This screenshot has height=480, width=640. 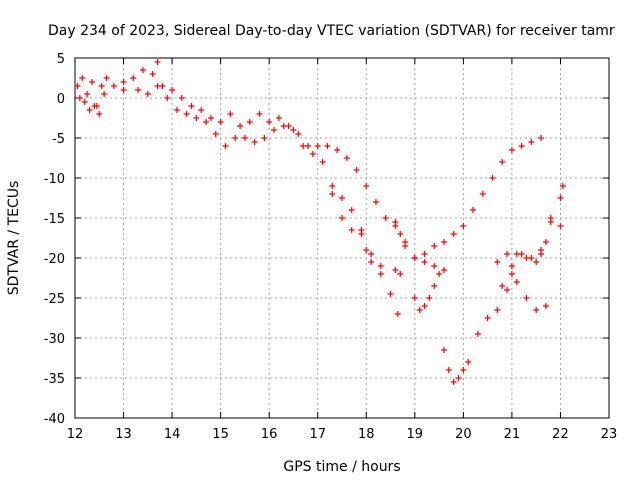 What do you see at coordinates (317, 434) in the screenshot?
I see `x-tick-label: 17` at bounding box center [317, 434].